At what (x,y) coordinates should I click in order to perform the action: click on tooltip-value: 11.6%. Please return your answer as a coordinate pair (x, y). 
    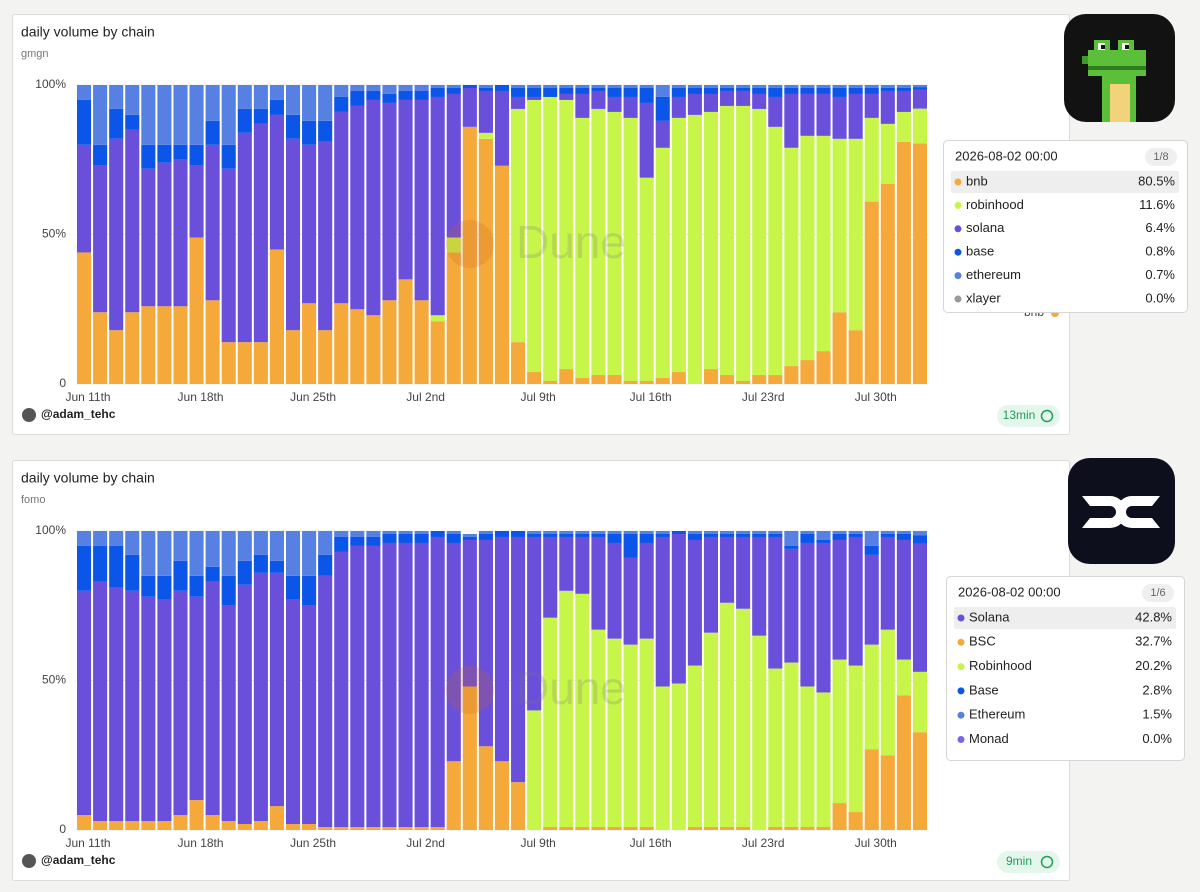
    Looking at the image, I should click on (1157, 204).